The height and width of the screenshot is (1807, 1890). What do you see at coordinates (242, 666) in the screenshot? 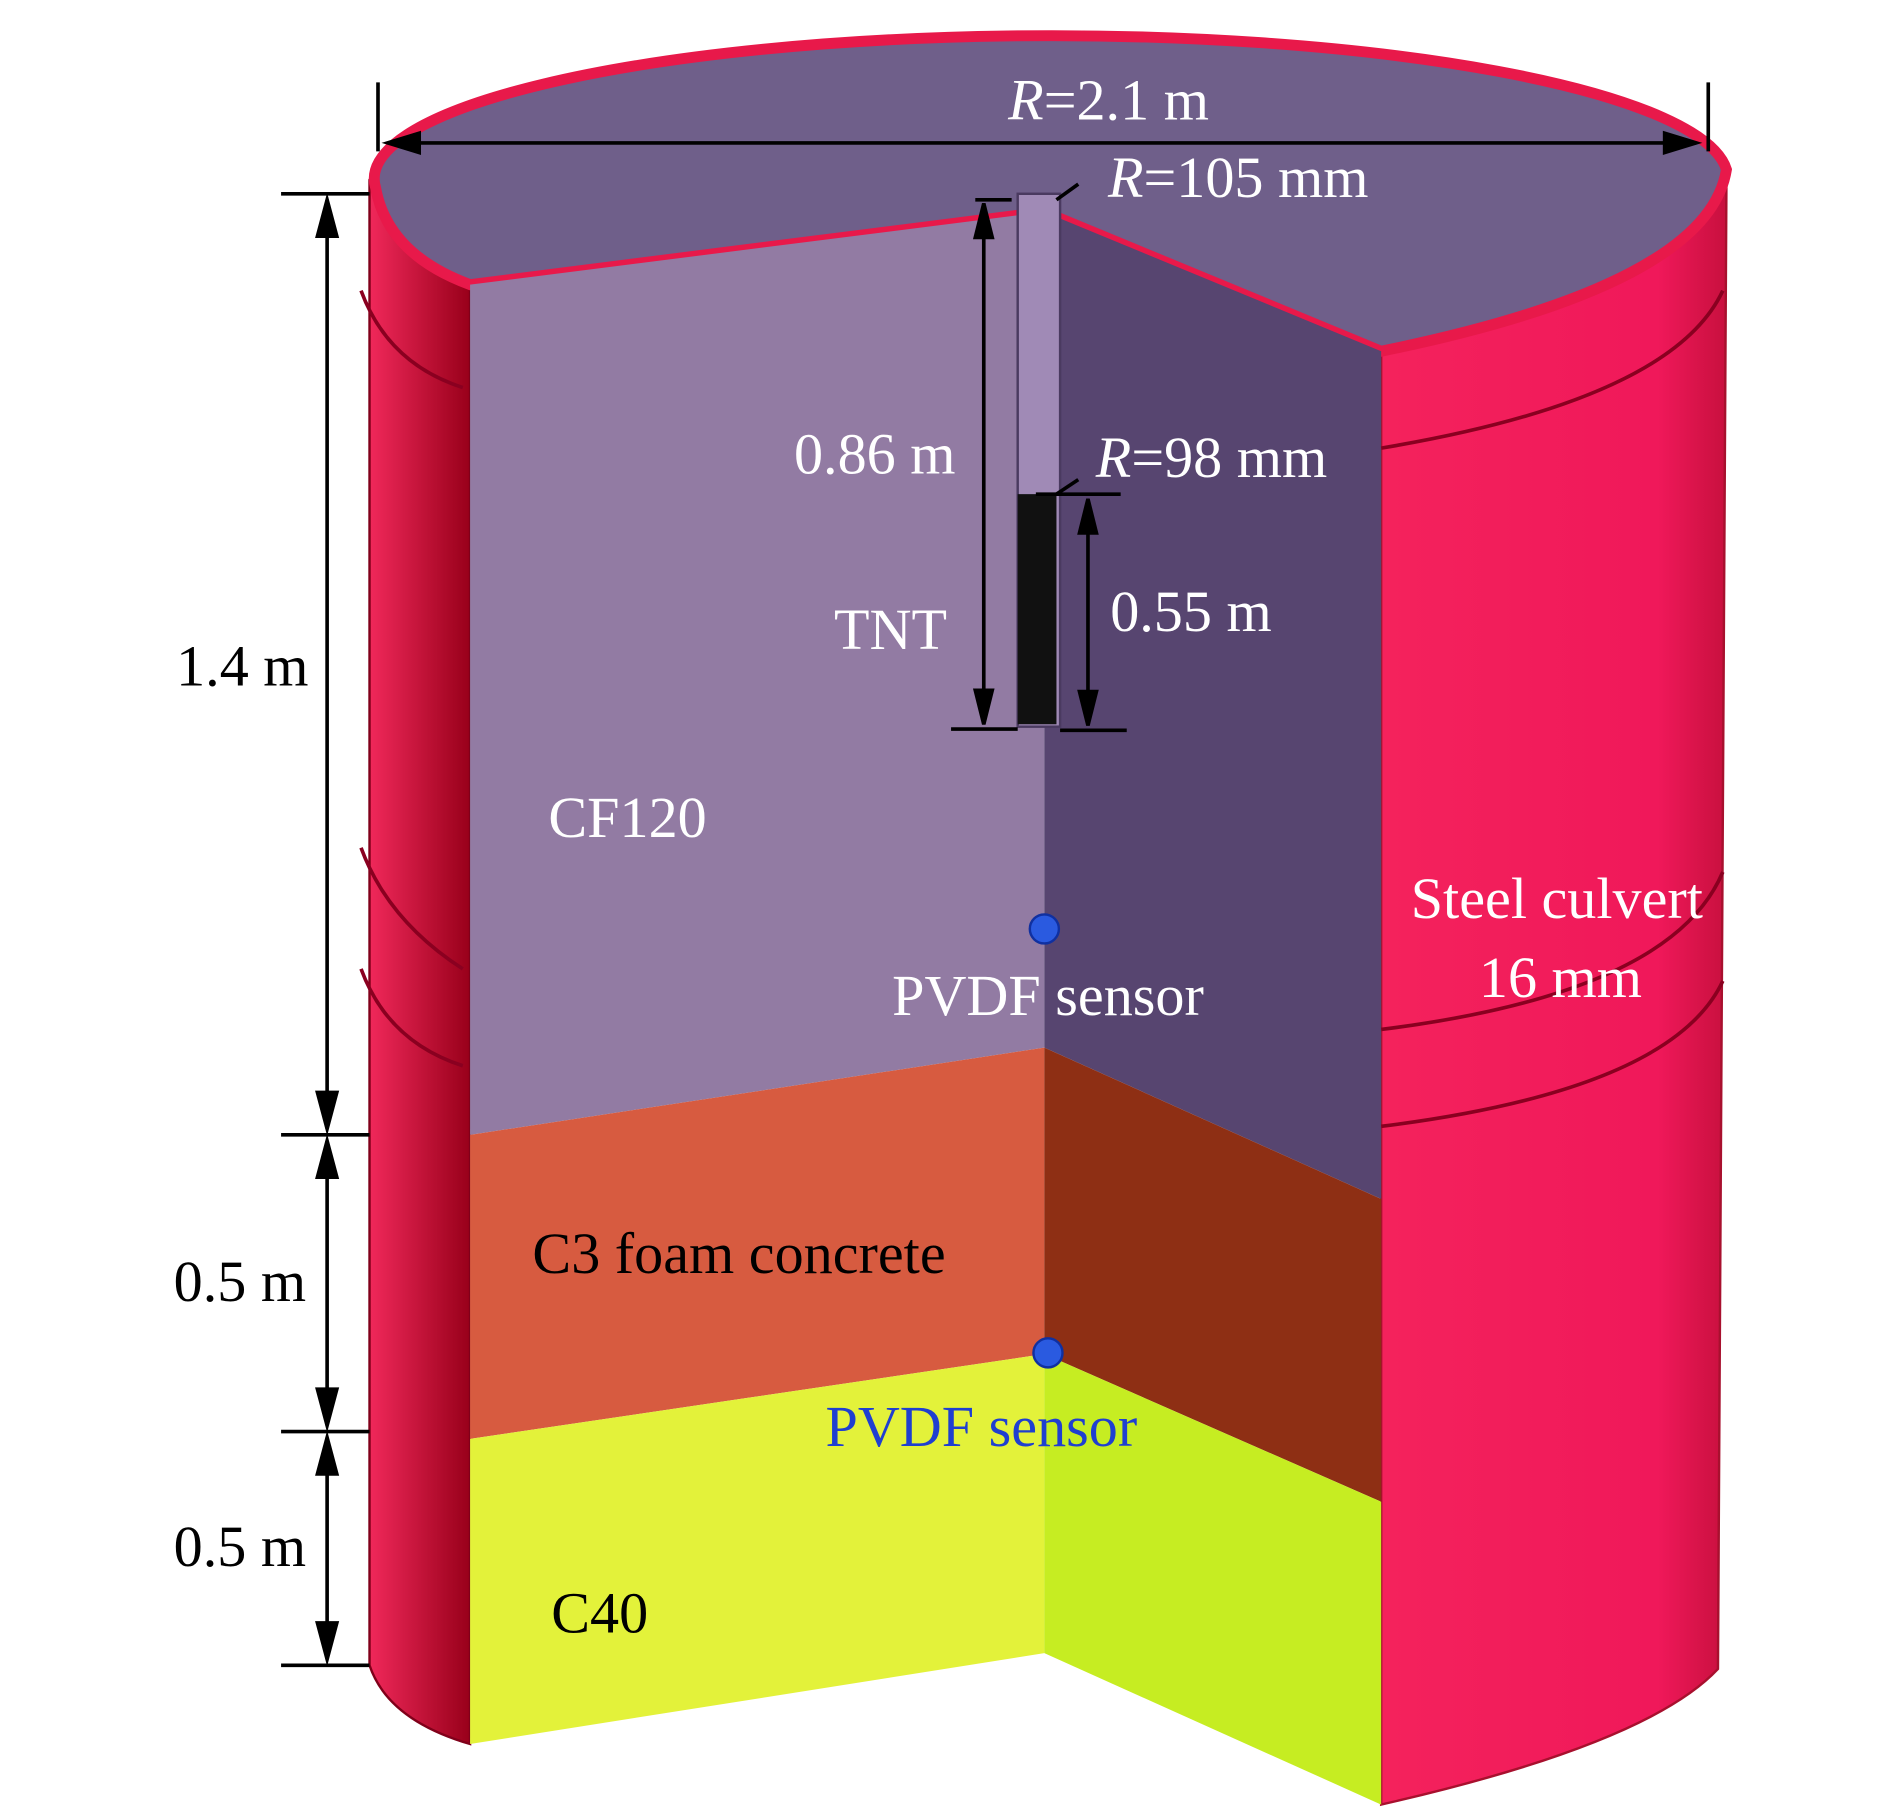
I see `layer-height-label: 1.4 m` at bounding box center [242, 666].